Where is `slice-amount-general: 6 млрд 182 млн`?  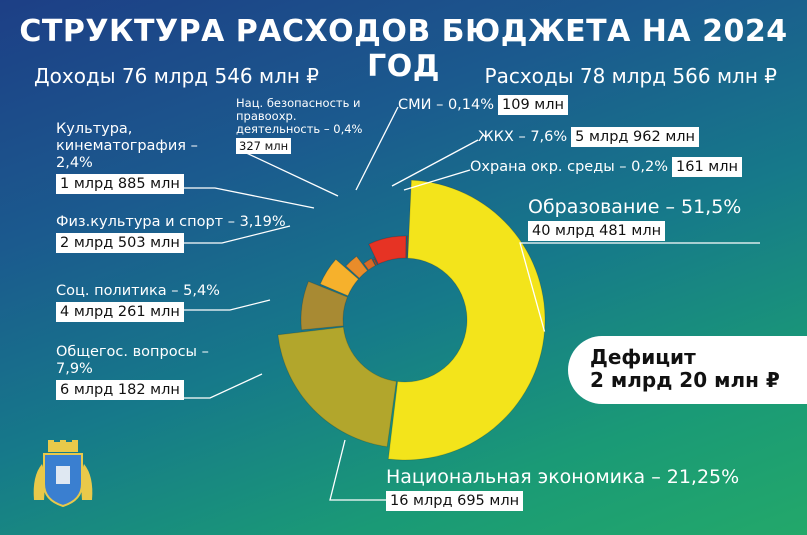
slice-amount-general: 6 млрд 182 млн is located at coordinates (120, 390).